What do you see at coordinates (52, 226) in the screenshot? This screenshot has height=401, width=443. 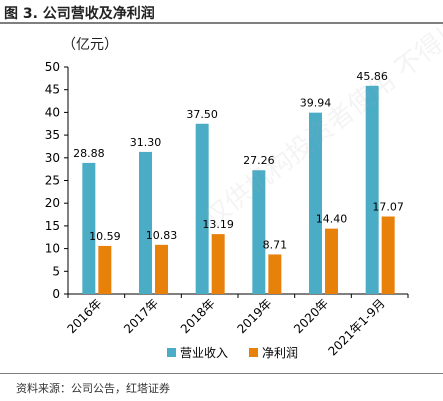 I see `y-tick-label: 15` at bounding box center [52, 226].